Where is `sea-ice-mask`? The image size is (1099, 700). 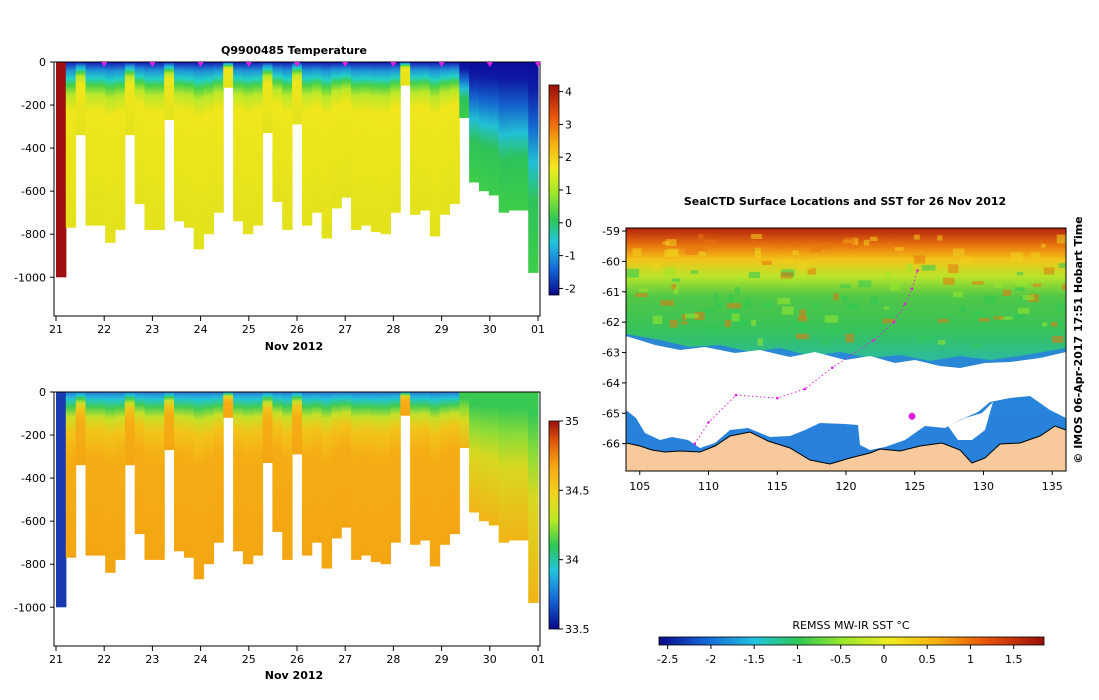
sea-ice-mask is located at coordinates (846, 393).